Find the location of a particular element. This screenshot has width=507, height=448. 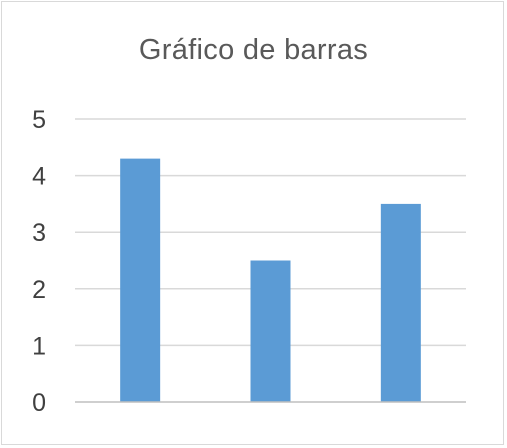

y-tick-label-5: 5 is located at coordinates (39, 120).